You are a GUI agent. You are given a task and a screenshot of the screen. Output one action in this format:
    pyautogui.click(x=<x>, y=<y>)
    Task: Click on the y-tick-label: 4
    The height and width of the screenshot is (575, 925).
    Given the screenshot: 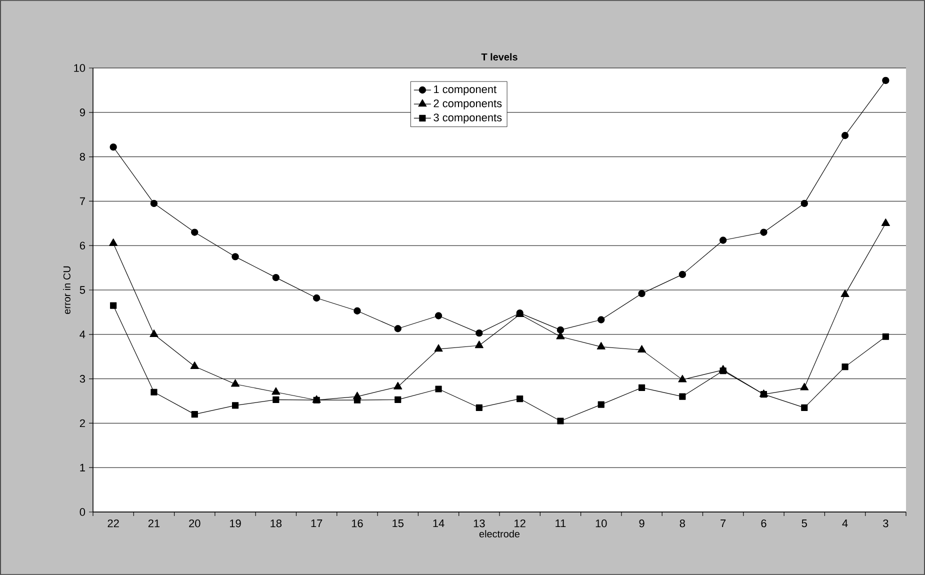 What is the action you would take?
    pyautogui.click(x=83, y=334)
    